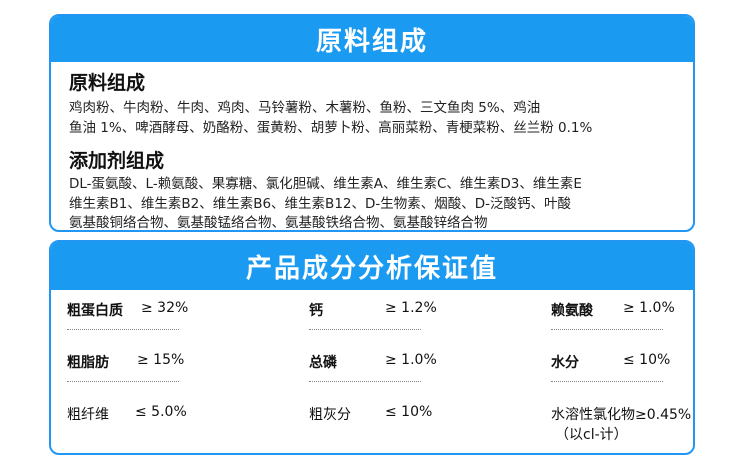 This screenshot has height=469, width=750. Describe the element at coordinates (372, 39) in the screenshot. I see `ingredients-banner: 原料组成` at that location.